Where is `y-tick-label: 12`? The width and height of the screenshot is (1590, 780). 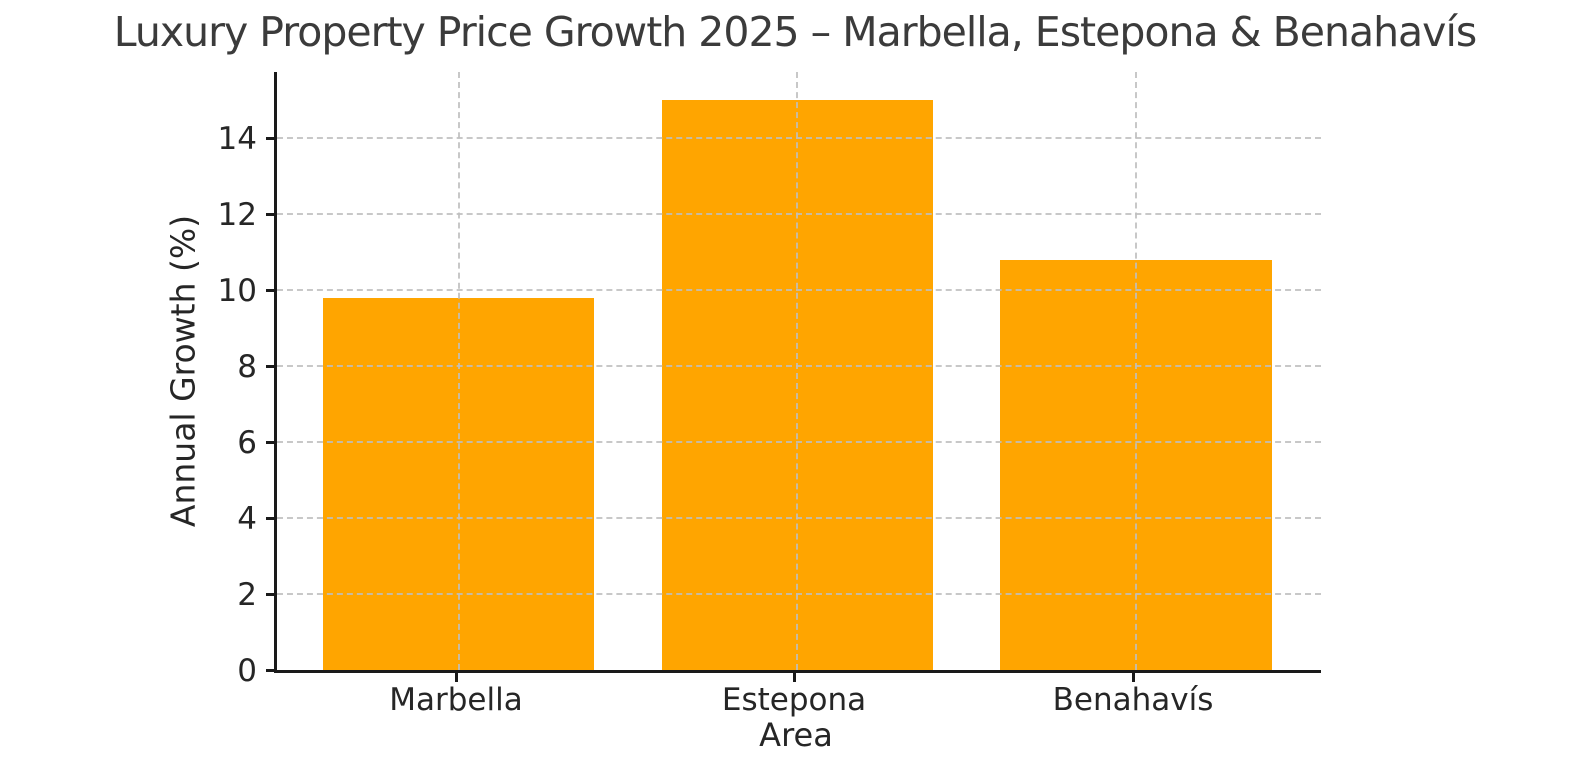
y-tick-label: 12 is located at coordinates (237, 215).